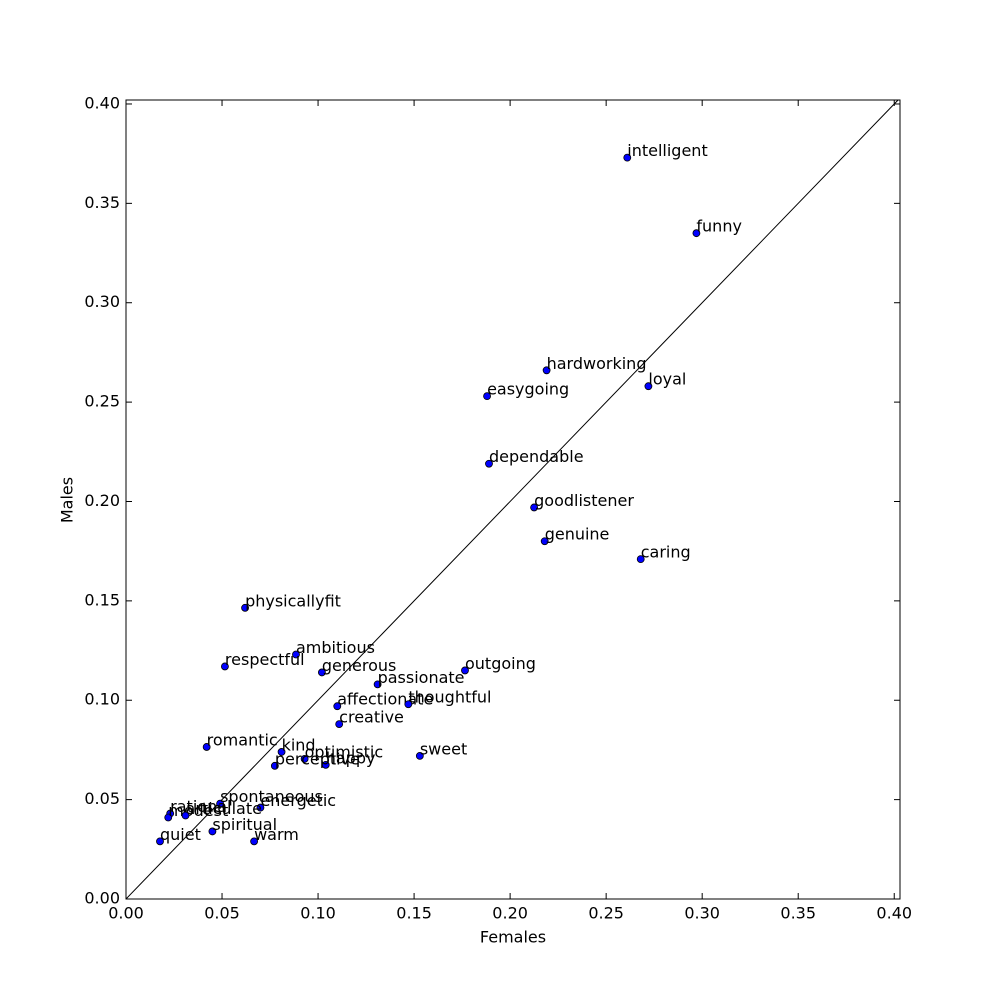 The image size is (1000, 1000). What do you see at coordinates (536, 456) in the screenshot?
I see `point-label: dependable` at bounding box center [536, 456].